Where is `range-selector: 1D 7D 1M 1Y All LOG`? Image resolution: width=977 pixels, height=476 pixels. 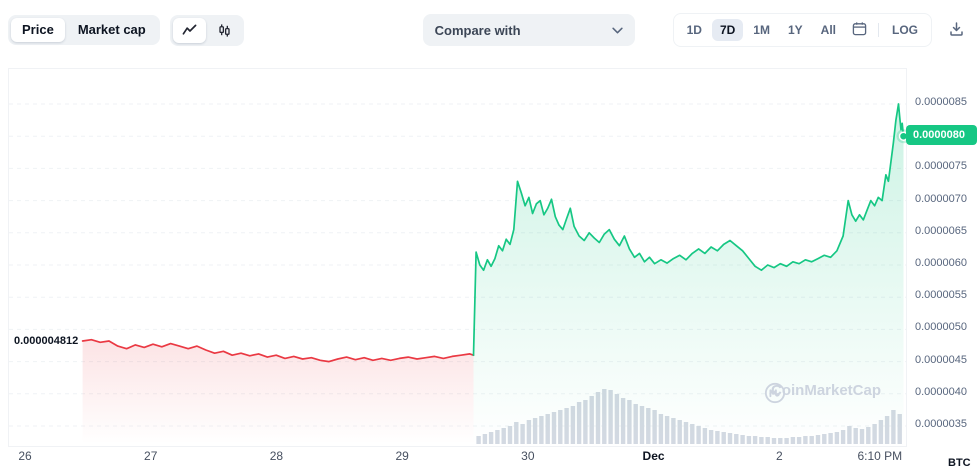
range-selector: 1D 7D 1M 1Y All LOG is located at coordinates (802, 30).